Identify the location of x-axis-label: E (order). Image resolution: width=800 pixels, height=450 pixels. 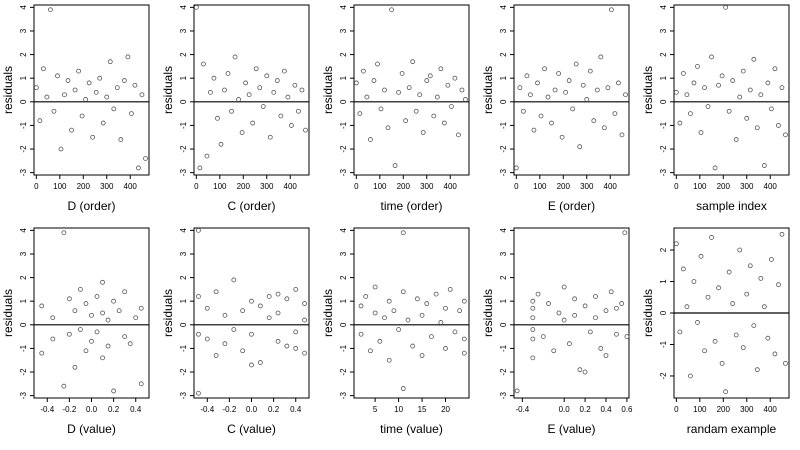
(571, 206).